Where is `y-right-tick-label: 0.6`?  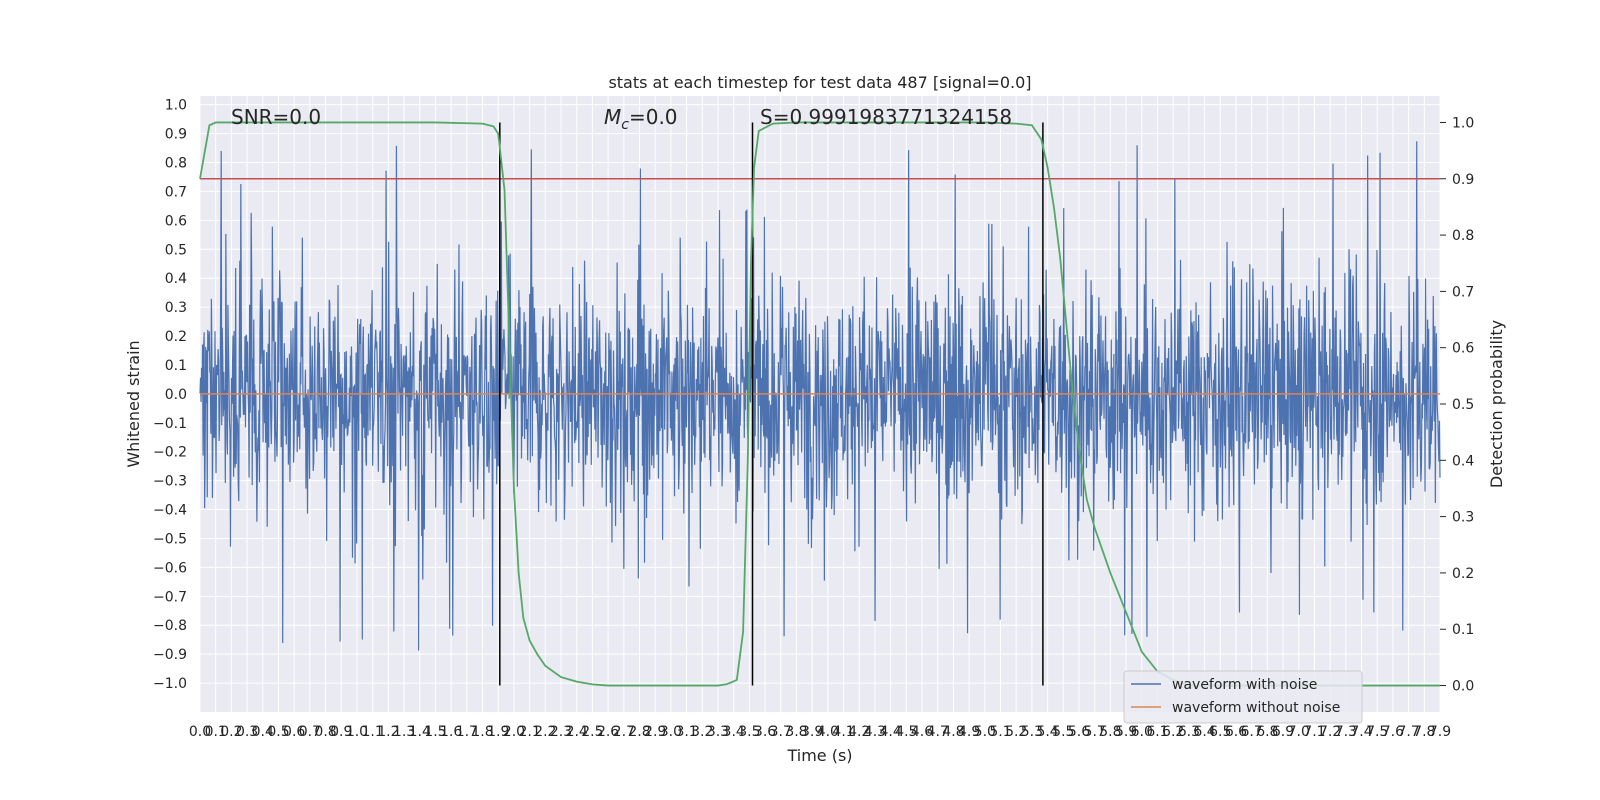 y-right-tick-label: 0.6 is located at coordinates (1463, 349).